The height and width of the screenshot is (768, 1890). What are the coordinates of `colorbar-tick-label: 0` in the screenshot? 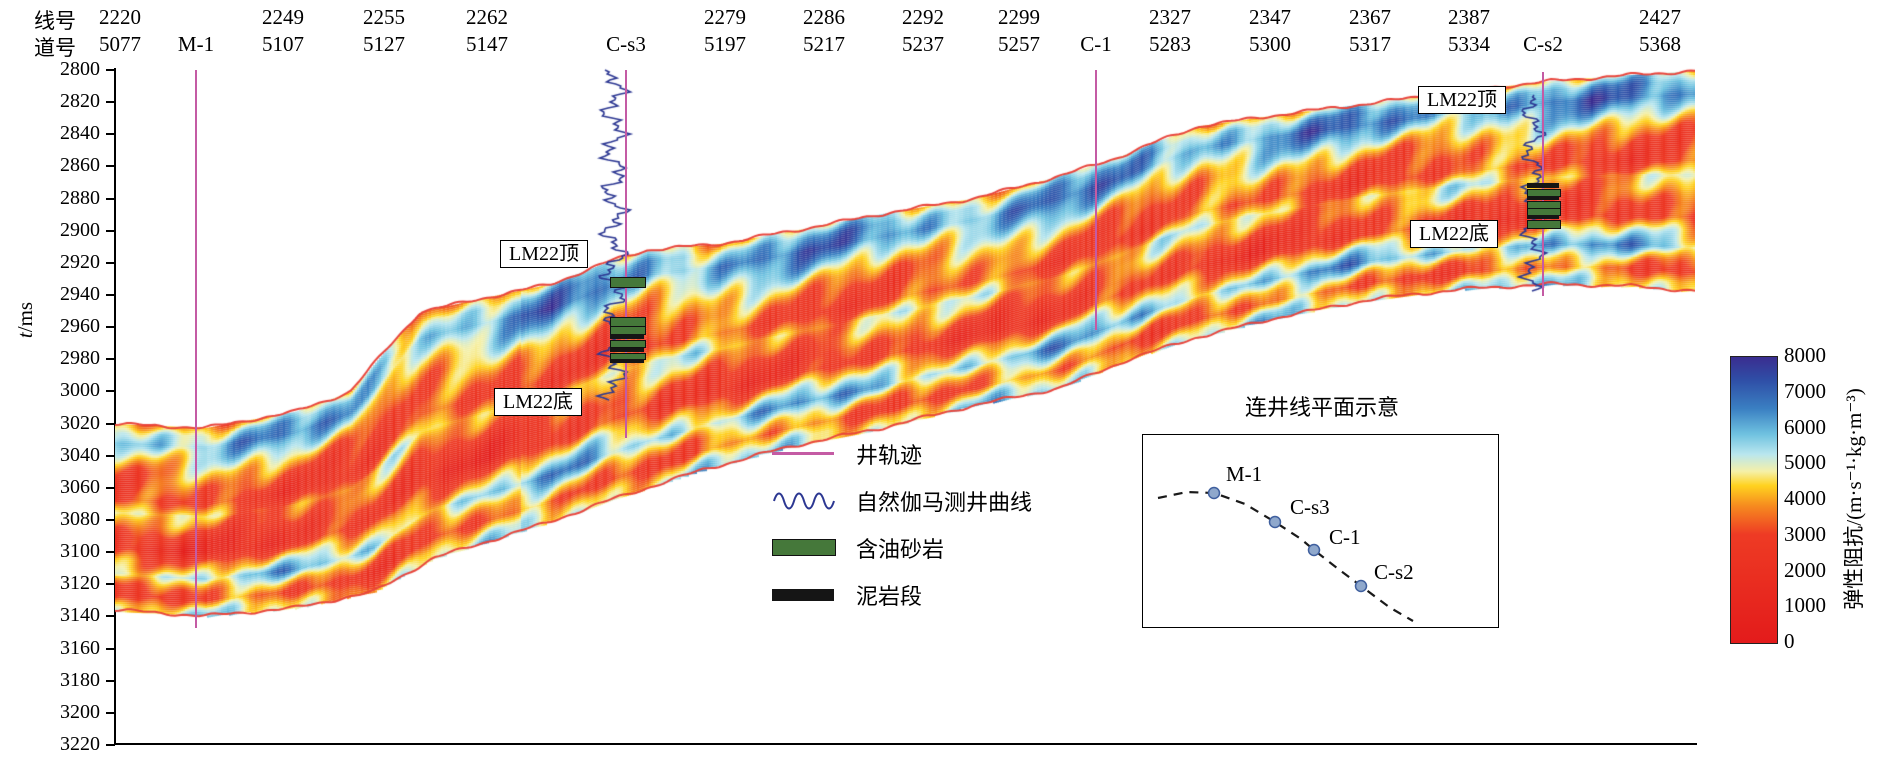 It's located at (1789, 641).